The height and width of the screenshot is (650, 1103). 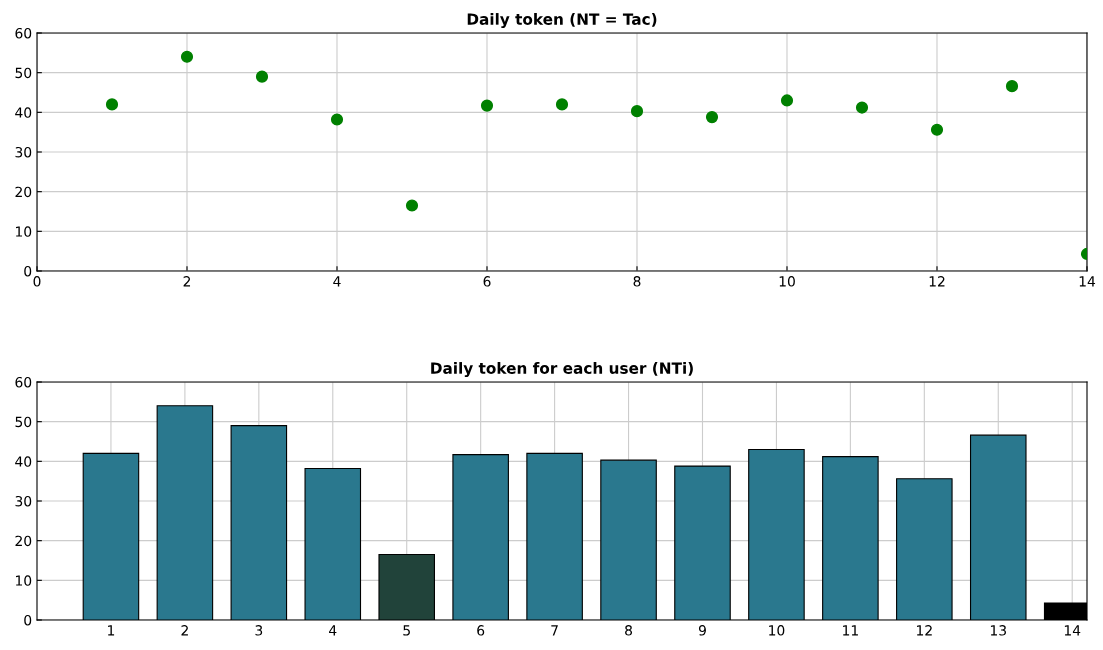 What do you see at coordinates (702, 630) in the screenshot?
I see `x-tick-label: 9` at bounding box center [702, 630].